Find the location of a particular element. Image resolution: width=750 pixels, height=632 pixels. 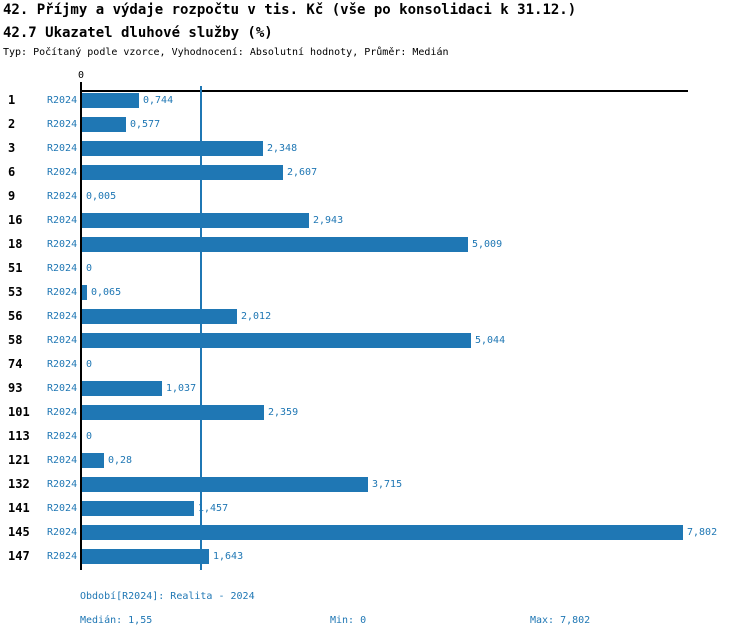

median-line is located at coordinates (201, 328).